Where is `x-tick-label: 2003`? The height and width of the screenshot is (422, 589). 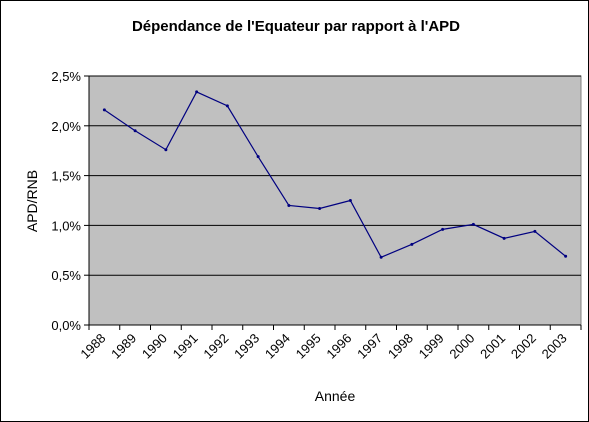 x-tick-label: 2003 is located at coordinates (554, 346).